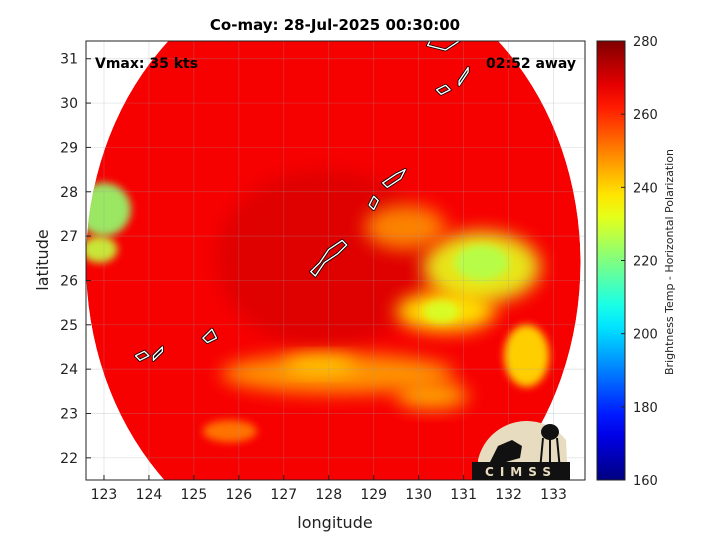  What do you see at coordinates (418, 495) in the screenshot?
I see `x-tick-label: 130` at bounding box center [418, 495].